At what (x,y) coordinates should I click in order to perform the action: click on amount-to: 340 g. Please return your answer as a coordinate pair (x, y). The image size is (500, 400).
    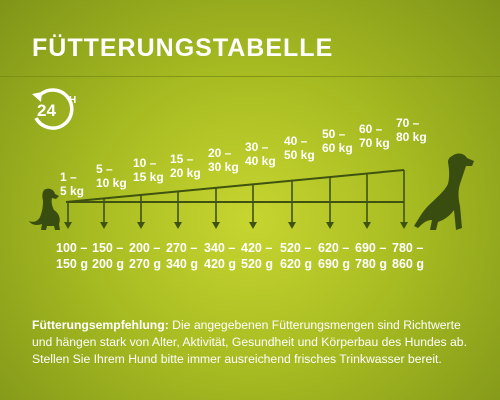
    Looking at the image, I should click on (182, 264).